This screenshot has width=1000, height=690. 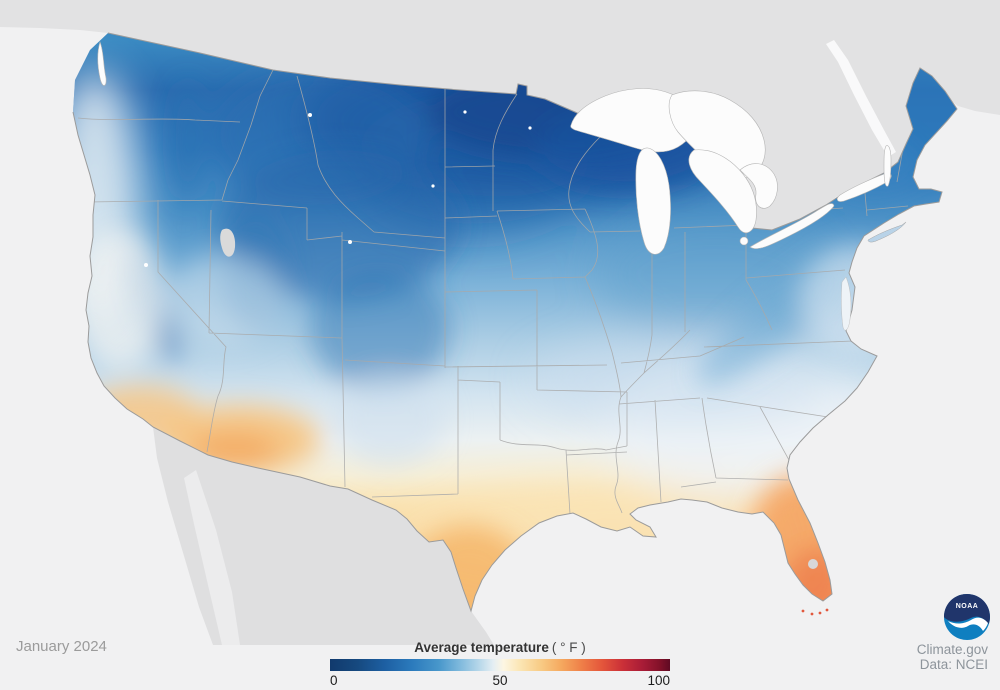 I want to click on credit-data: Data: NCEI, so click(x=953, y=664).